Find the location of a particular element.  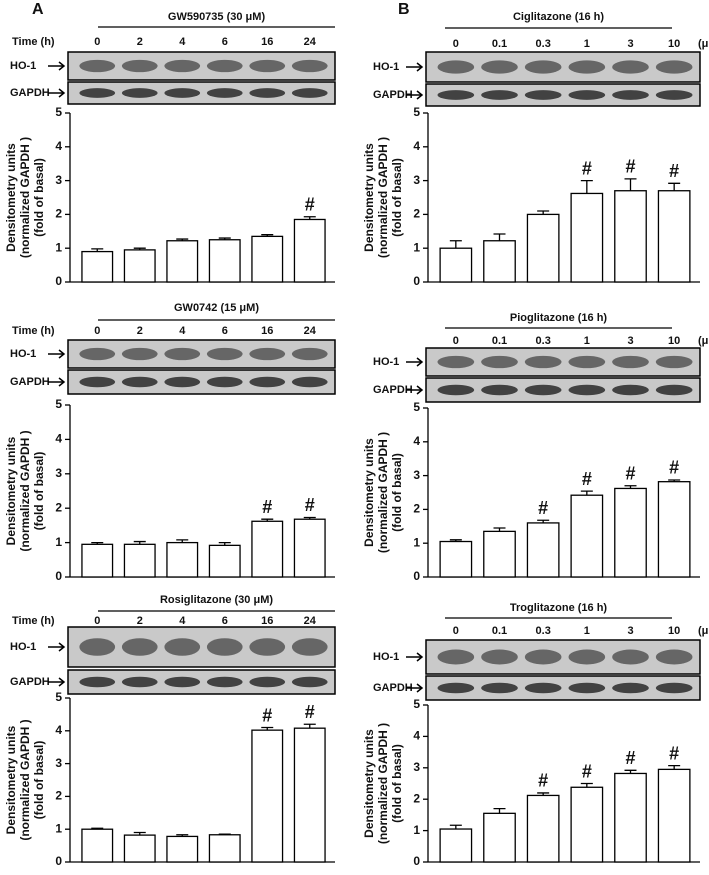

y-tick-label: 5 is located at coordinates (58, 697).